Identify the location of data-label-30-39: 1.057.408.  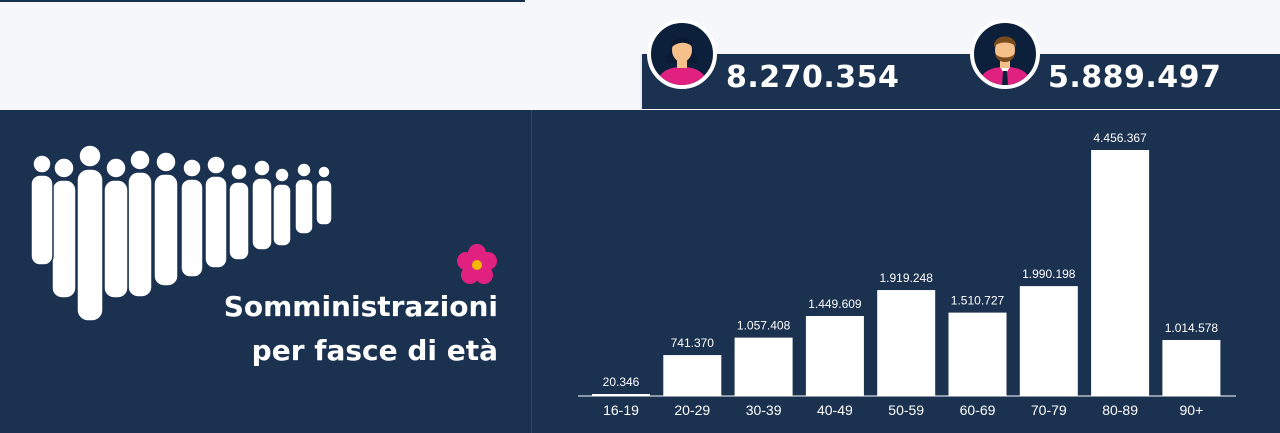
(764, 326).